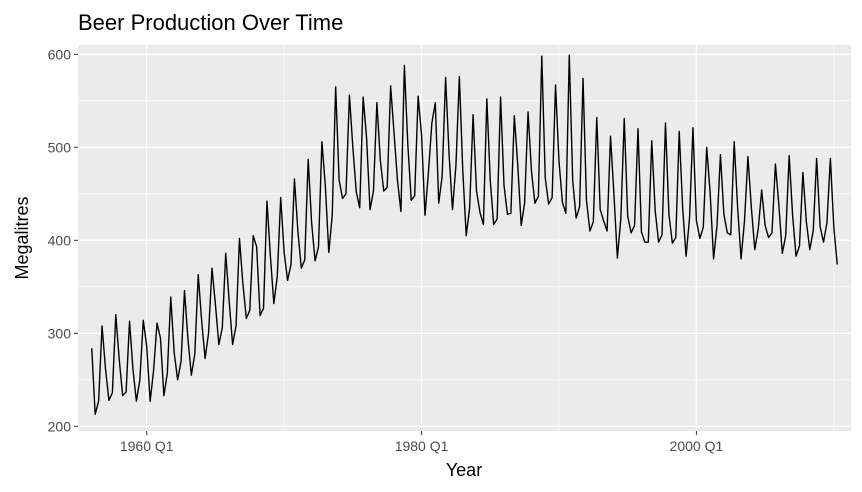  What do you see at coordinates (60, 54) in the screenshot?
I see `y-tick-label: 600` at bounding box center [60, 54].